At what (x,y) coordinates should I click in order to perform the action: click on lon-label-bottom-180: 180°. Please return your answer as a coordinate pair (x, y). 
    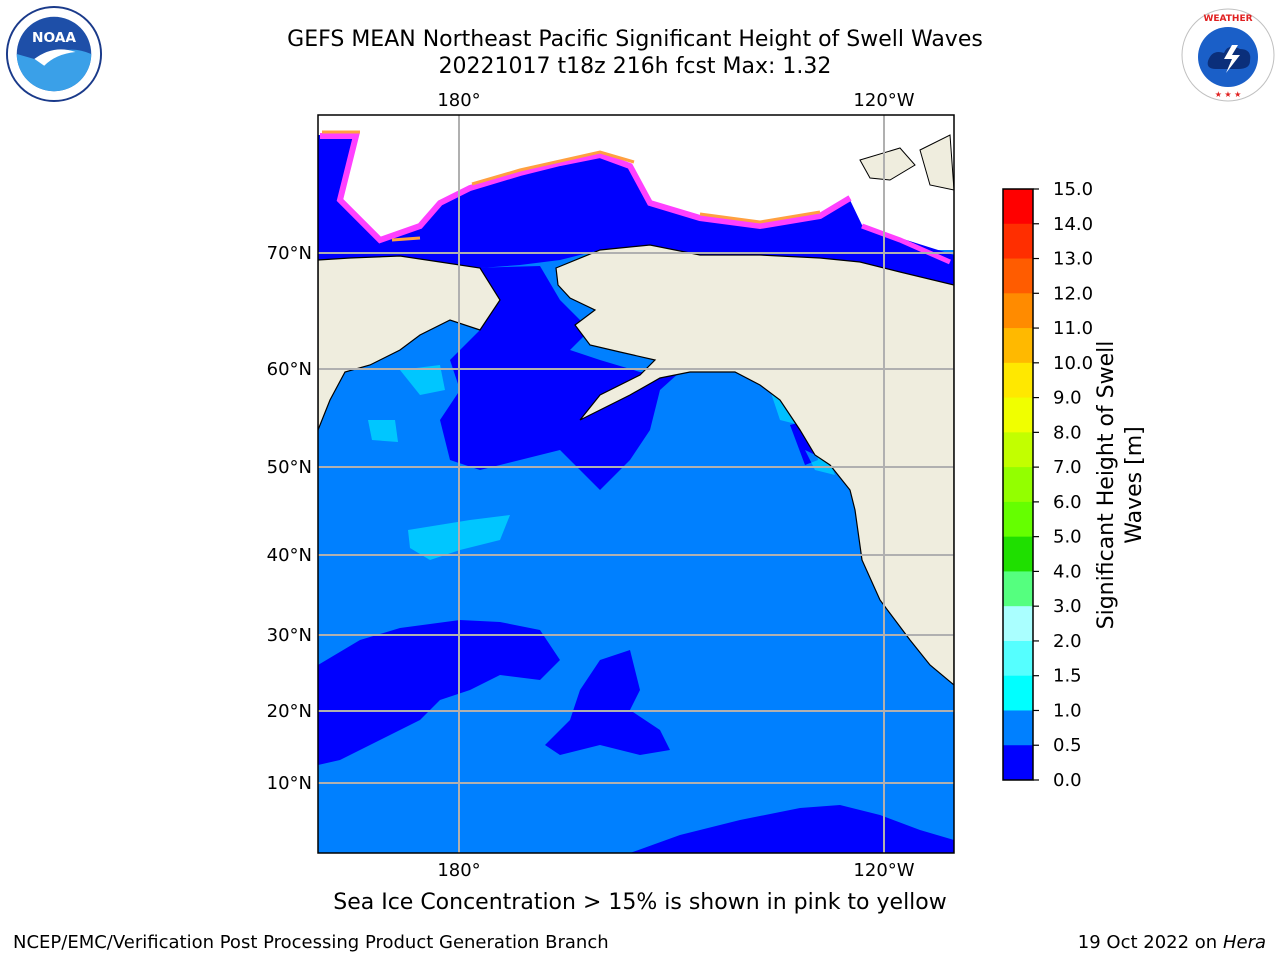
    Looking at the image, I should click on (458, 870).